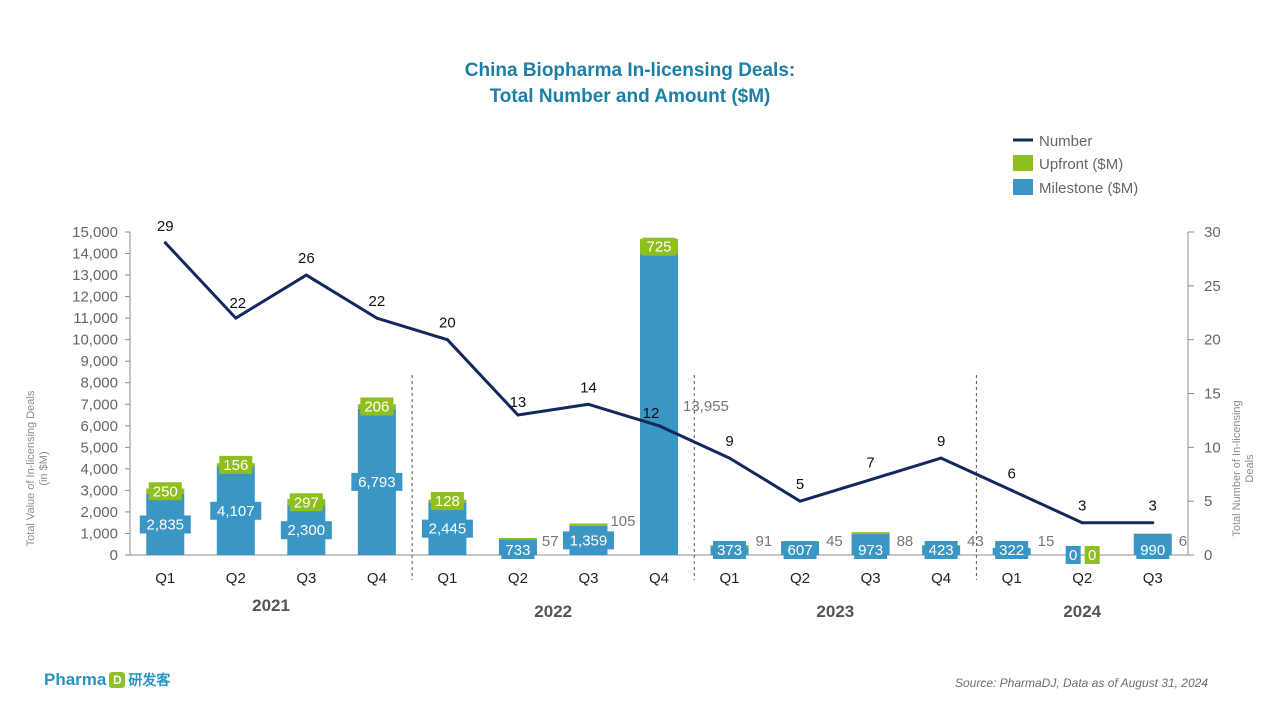 The image size is (1280, 720). What do you see at coordinates (659, 578) in the screenshot?
I see `x-tick-label: Q4` at bounding box center [659, 578].